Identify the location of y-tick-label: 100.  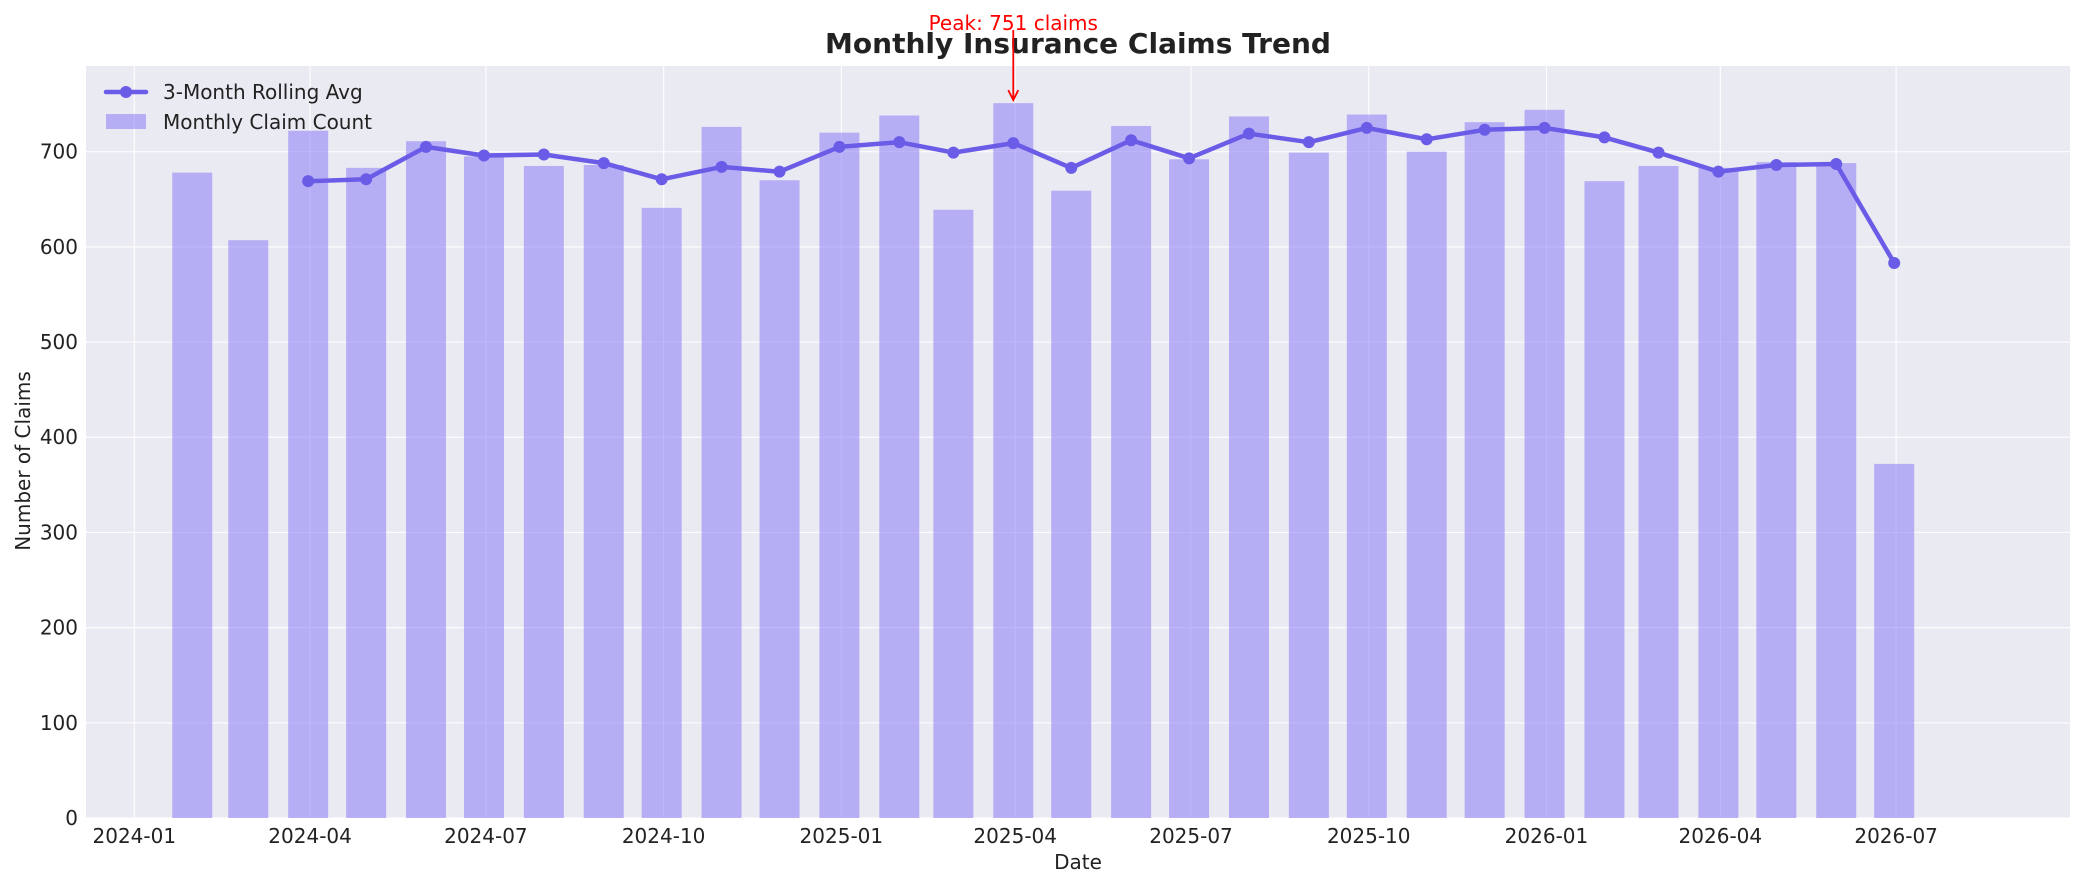
(59, 723).